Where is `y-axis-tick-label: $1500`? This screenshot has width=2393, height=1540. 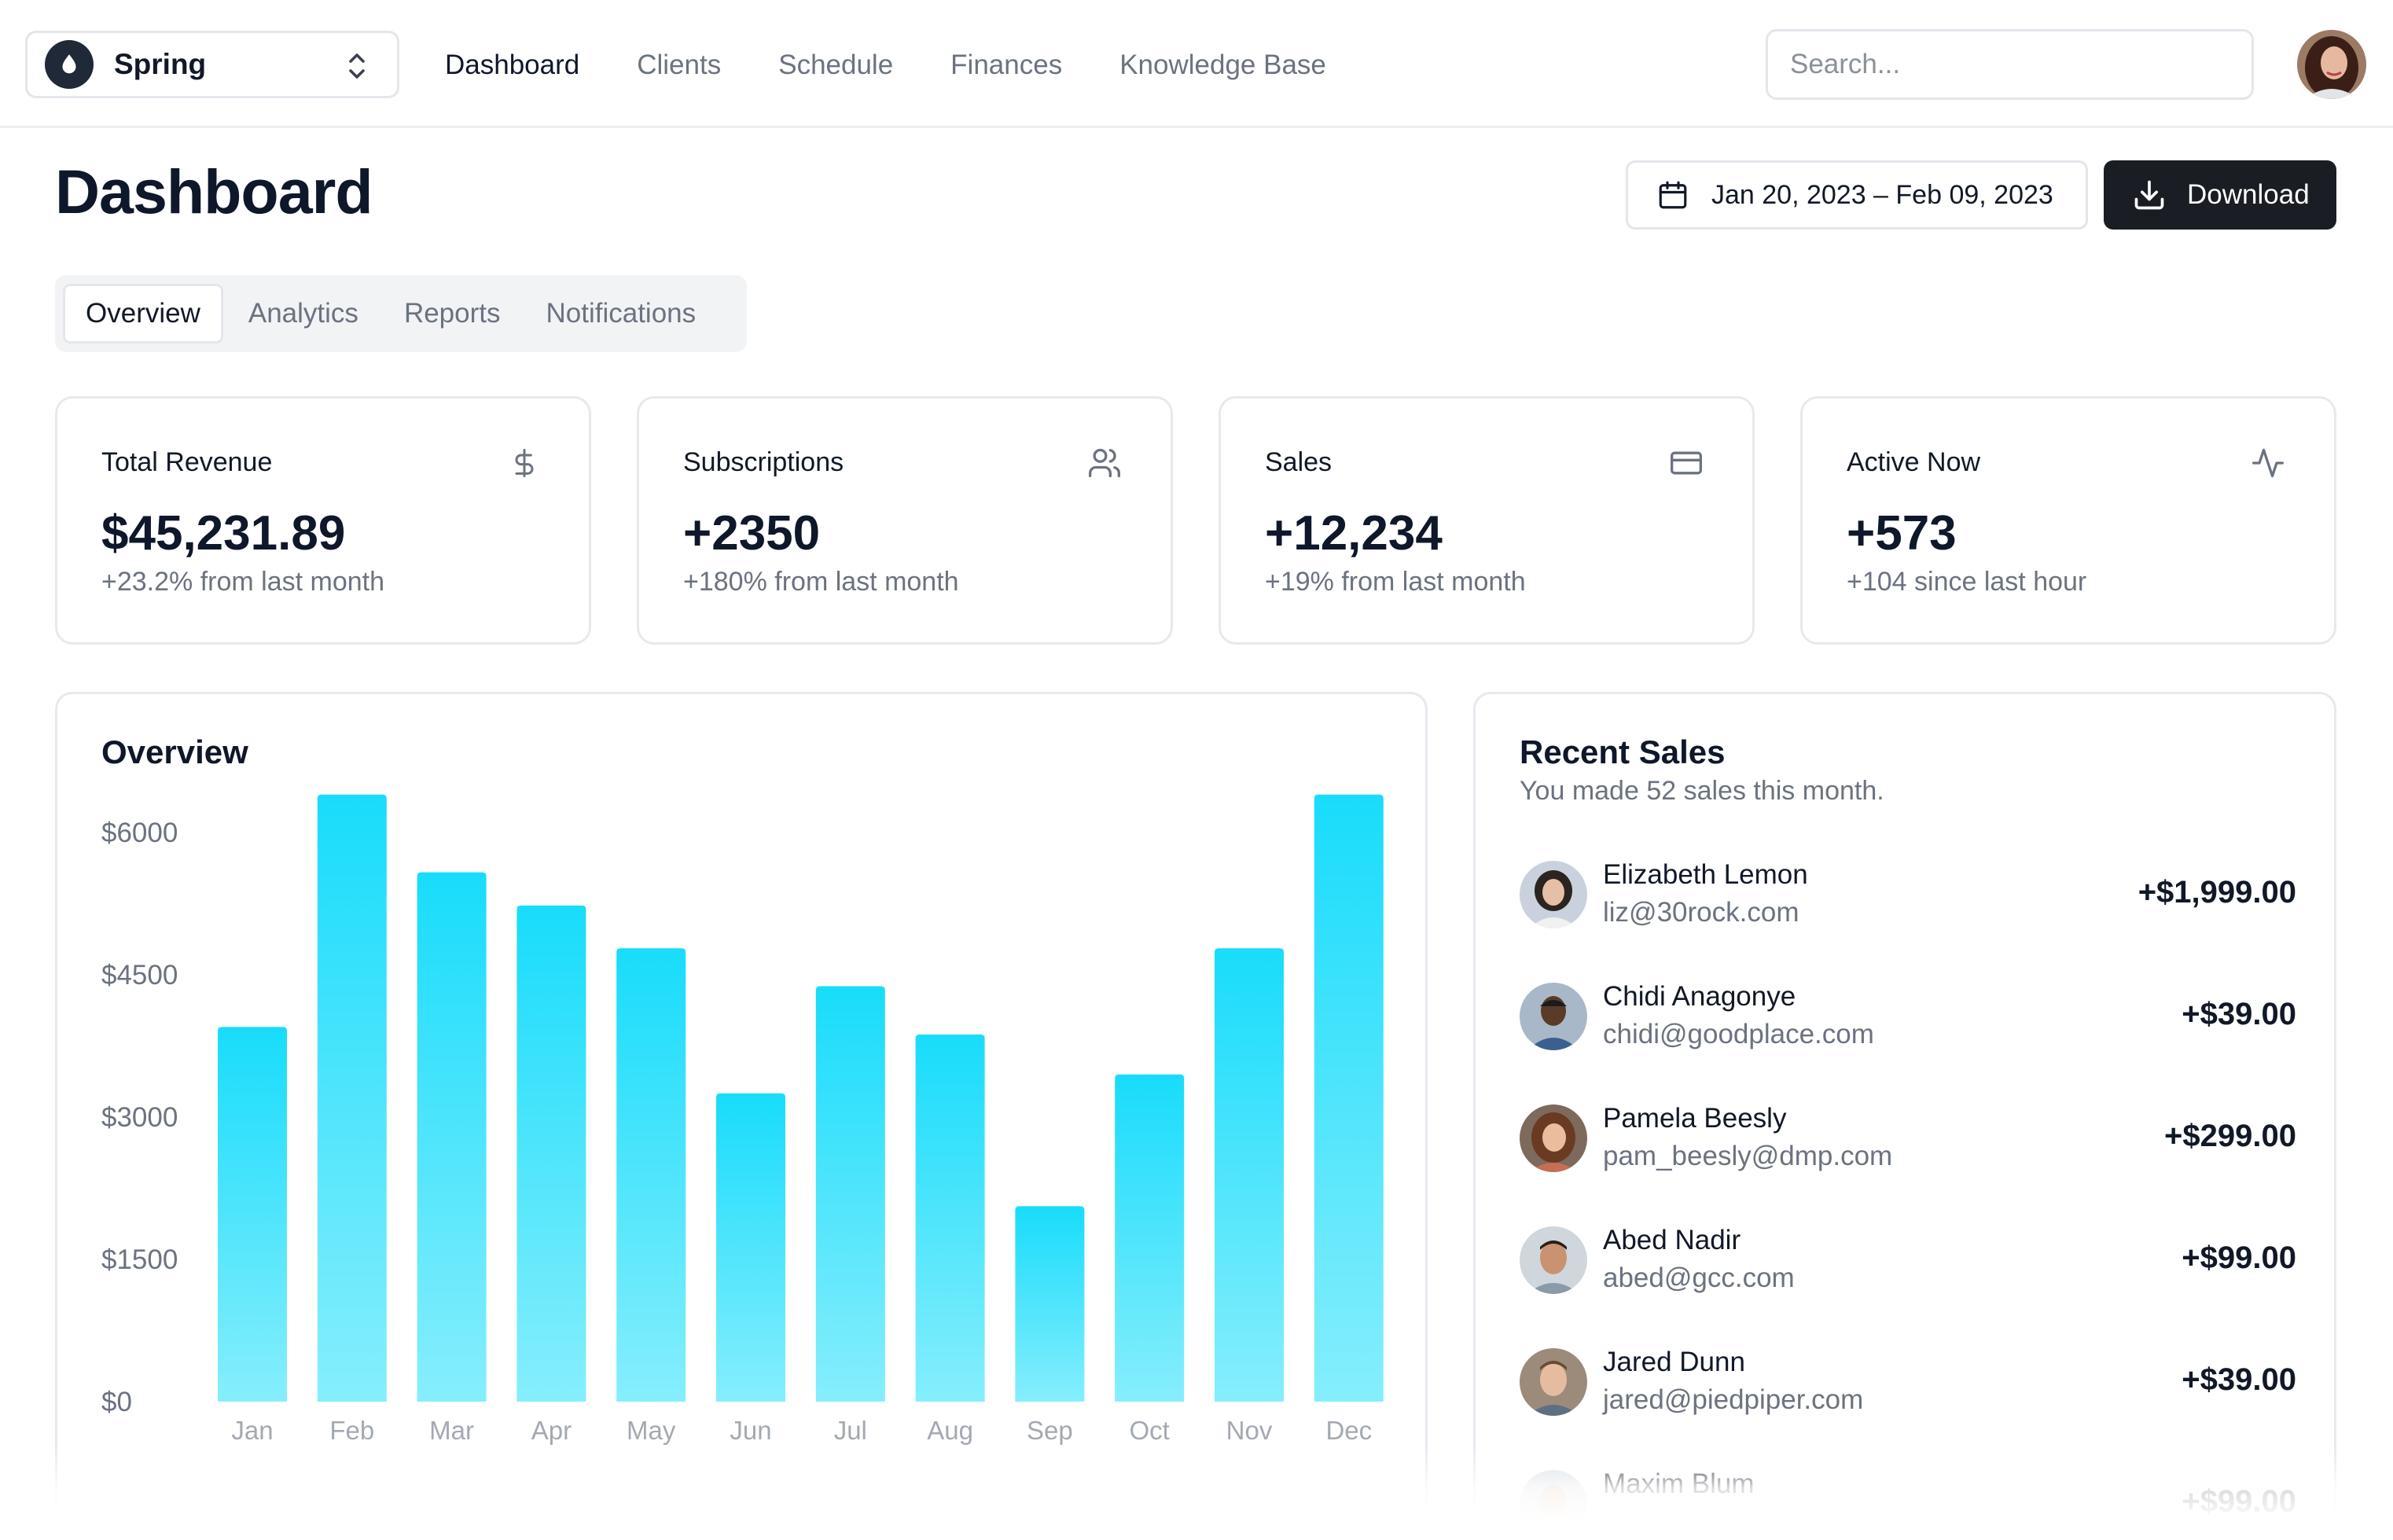 y-axis-tick-label: $1500 is located at coordinates (139, 1259).